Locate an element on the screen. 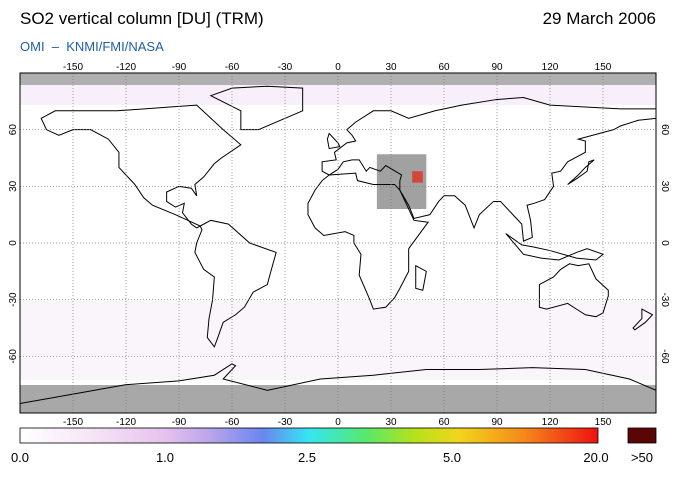  lat-label-right: 60 is located at coordinates (664, 130).